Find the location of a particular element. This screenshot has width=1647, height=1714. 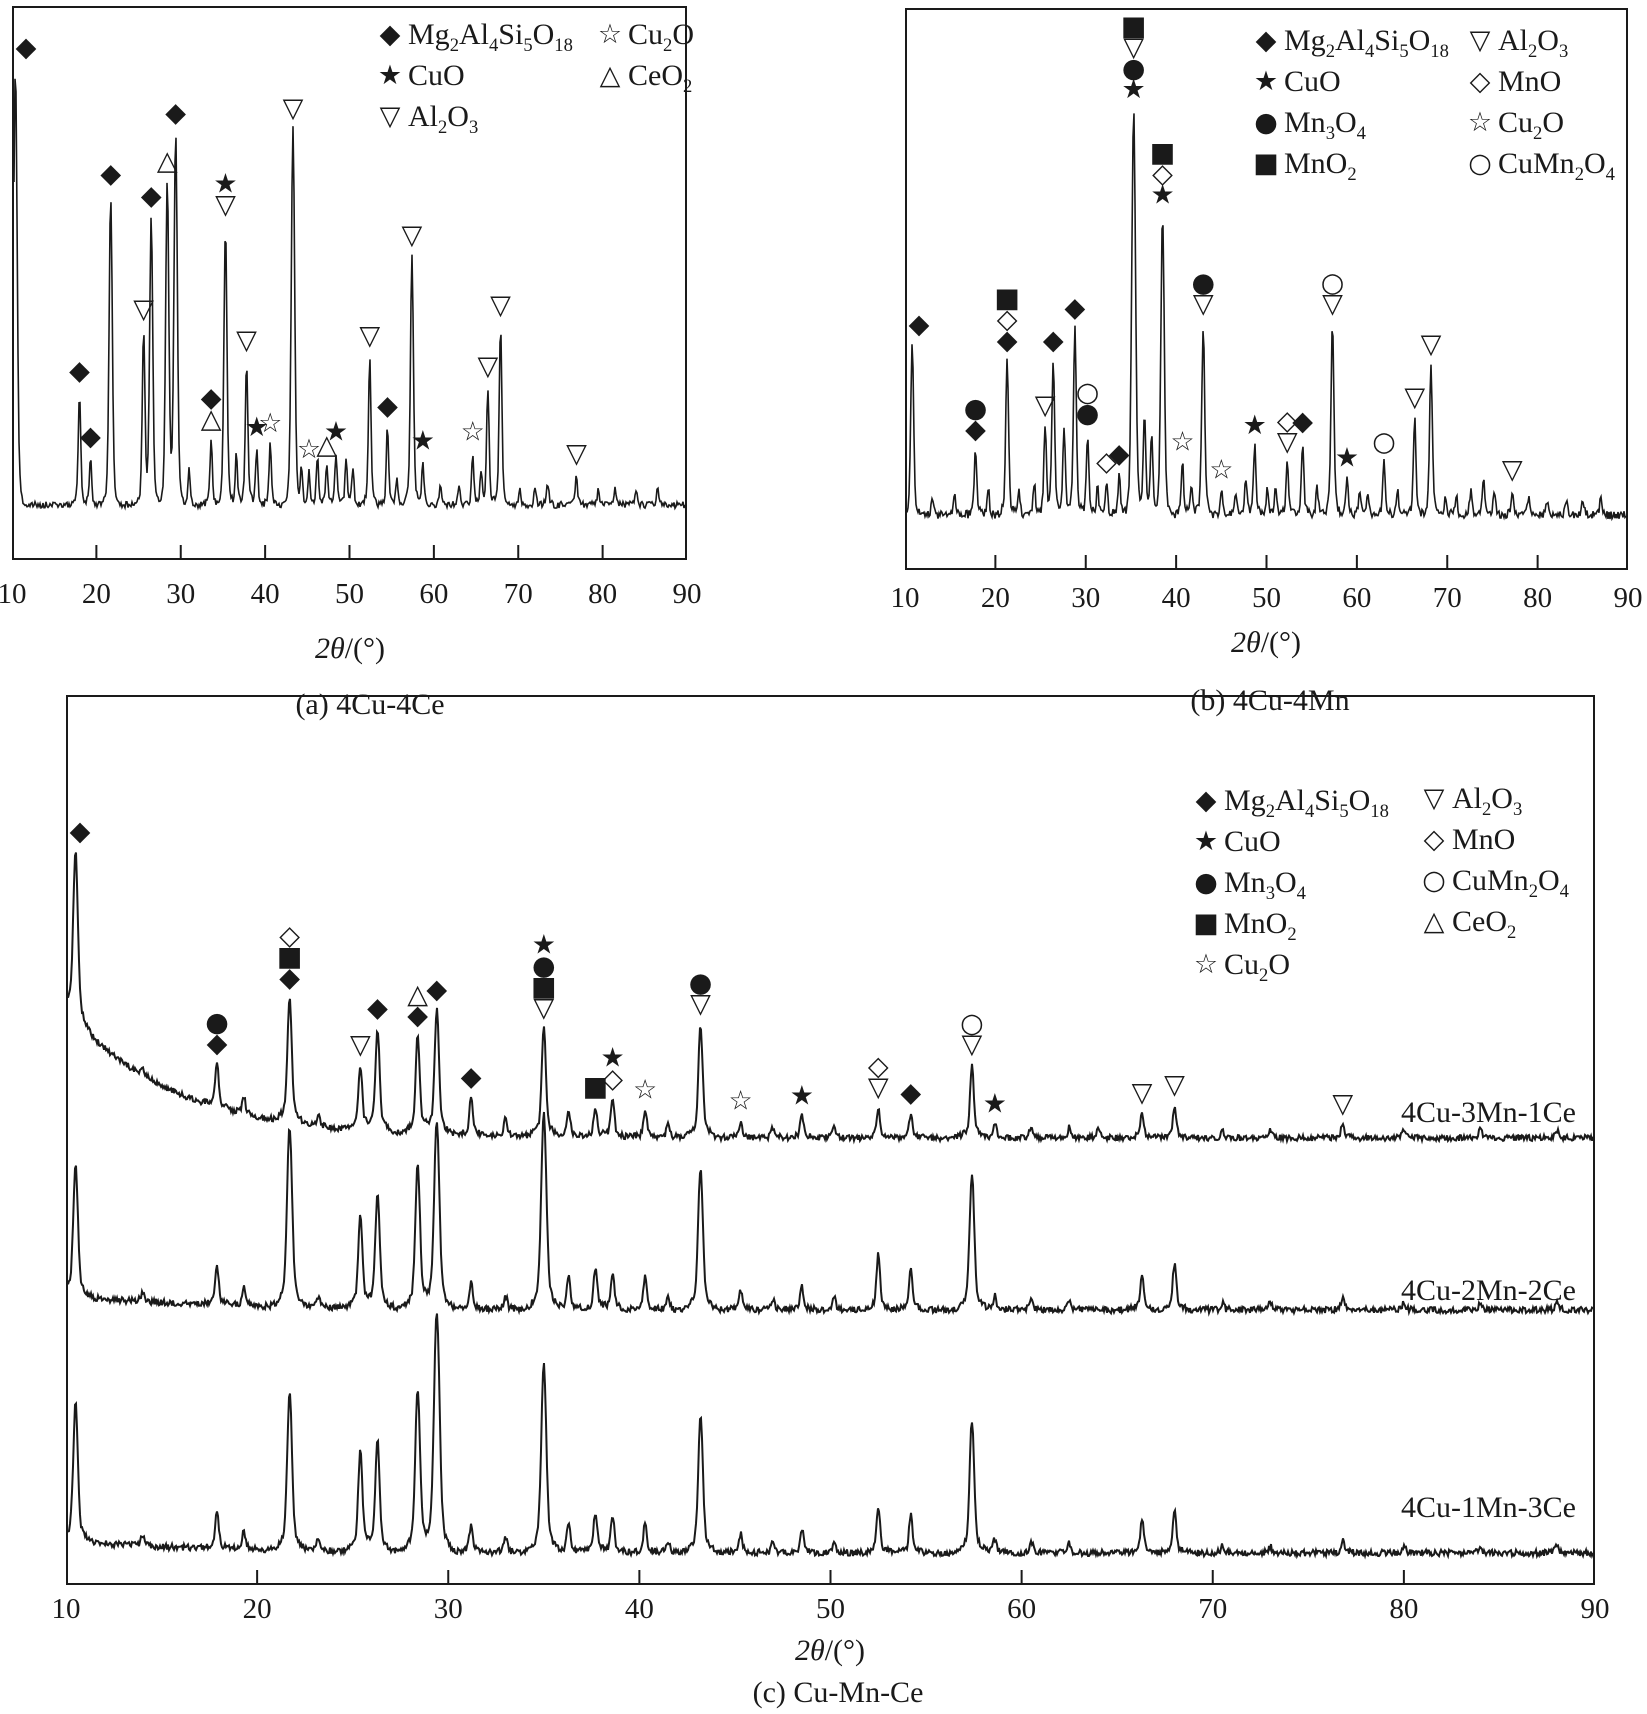

panel-c-legend-col-1: ◆ Mg2Al4Si5O18 ★ CuO ● Mn3O4 ■ MnO2 ☆ Cu2O is located at coordinates (1288, 882).